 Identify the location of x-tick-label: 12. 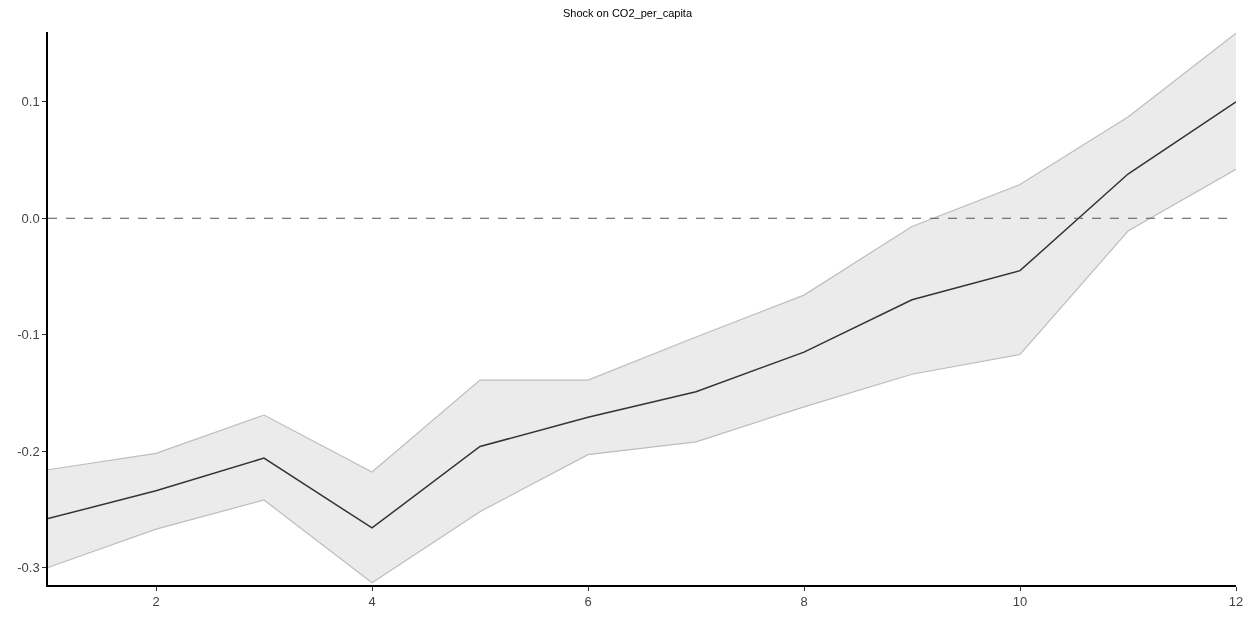
(1236, 602).